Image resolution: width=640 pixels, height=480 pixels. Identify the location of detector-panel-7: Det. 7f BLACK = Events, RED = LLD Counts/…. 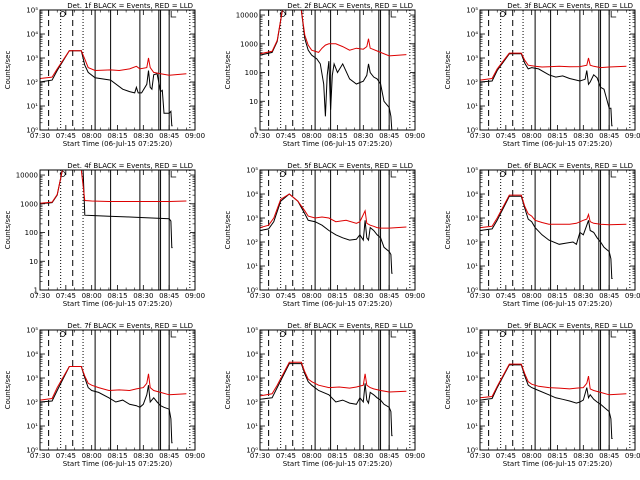
(104, 395).